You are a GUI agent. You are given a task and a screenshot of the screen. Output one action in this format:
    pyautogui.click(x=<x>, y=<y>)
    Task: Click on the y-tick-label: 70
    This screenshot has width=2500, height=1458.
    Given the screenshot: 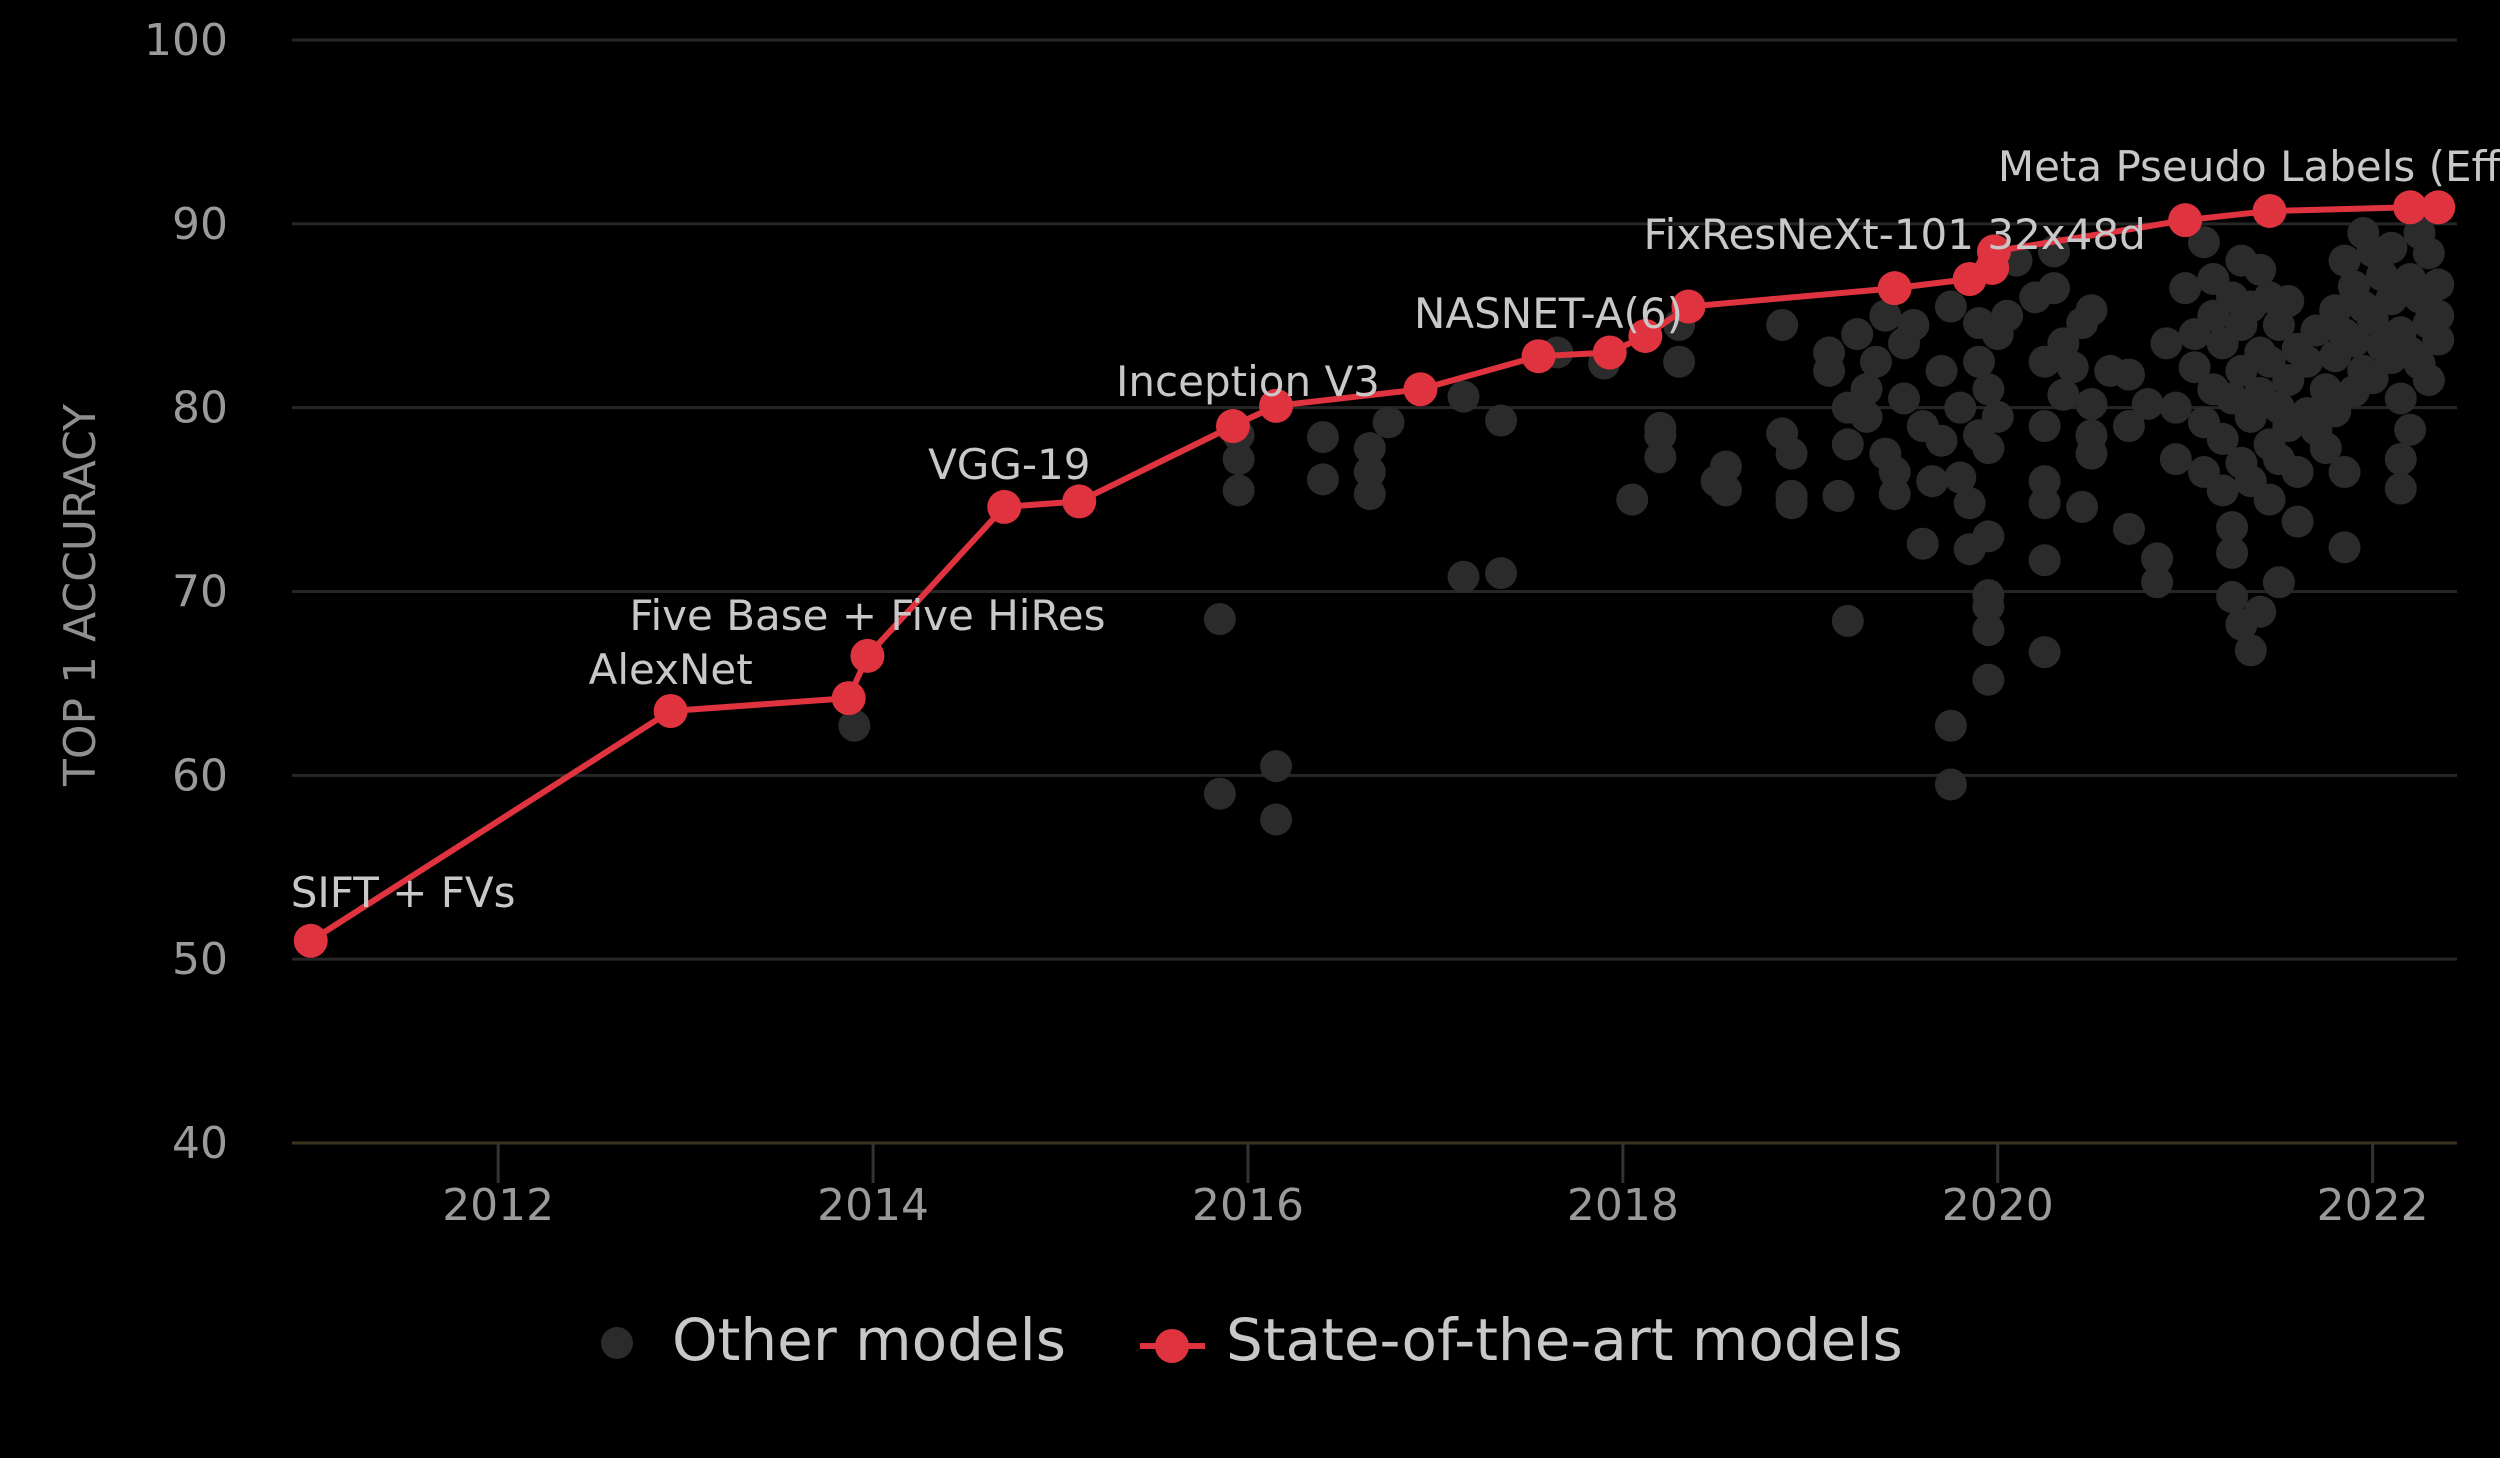 What is the action you would take?
    pyautogui.click(x=200, y=592)
    